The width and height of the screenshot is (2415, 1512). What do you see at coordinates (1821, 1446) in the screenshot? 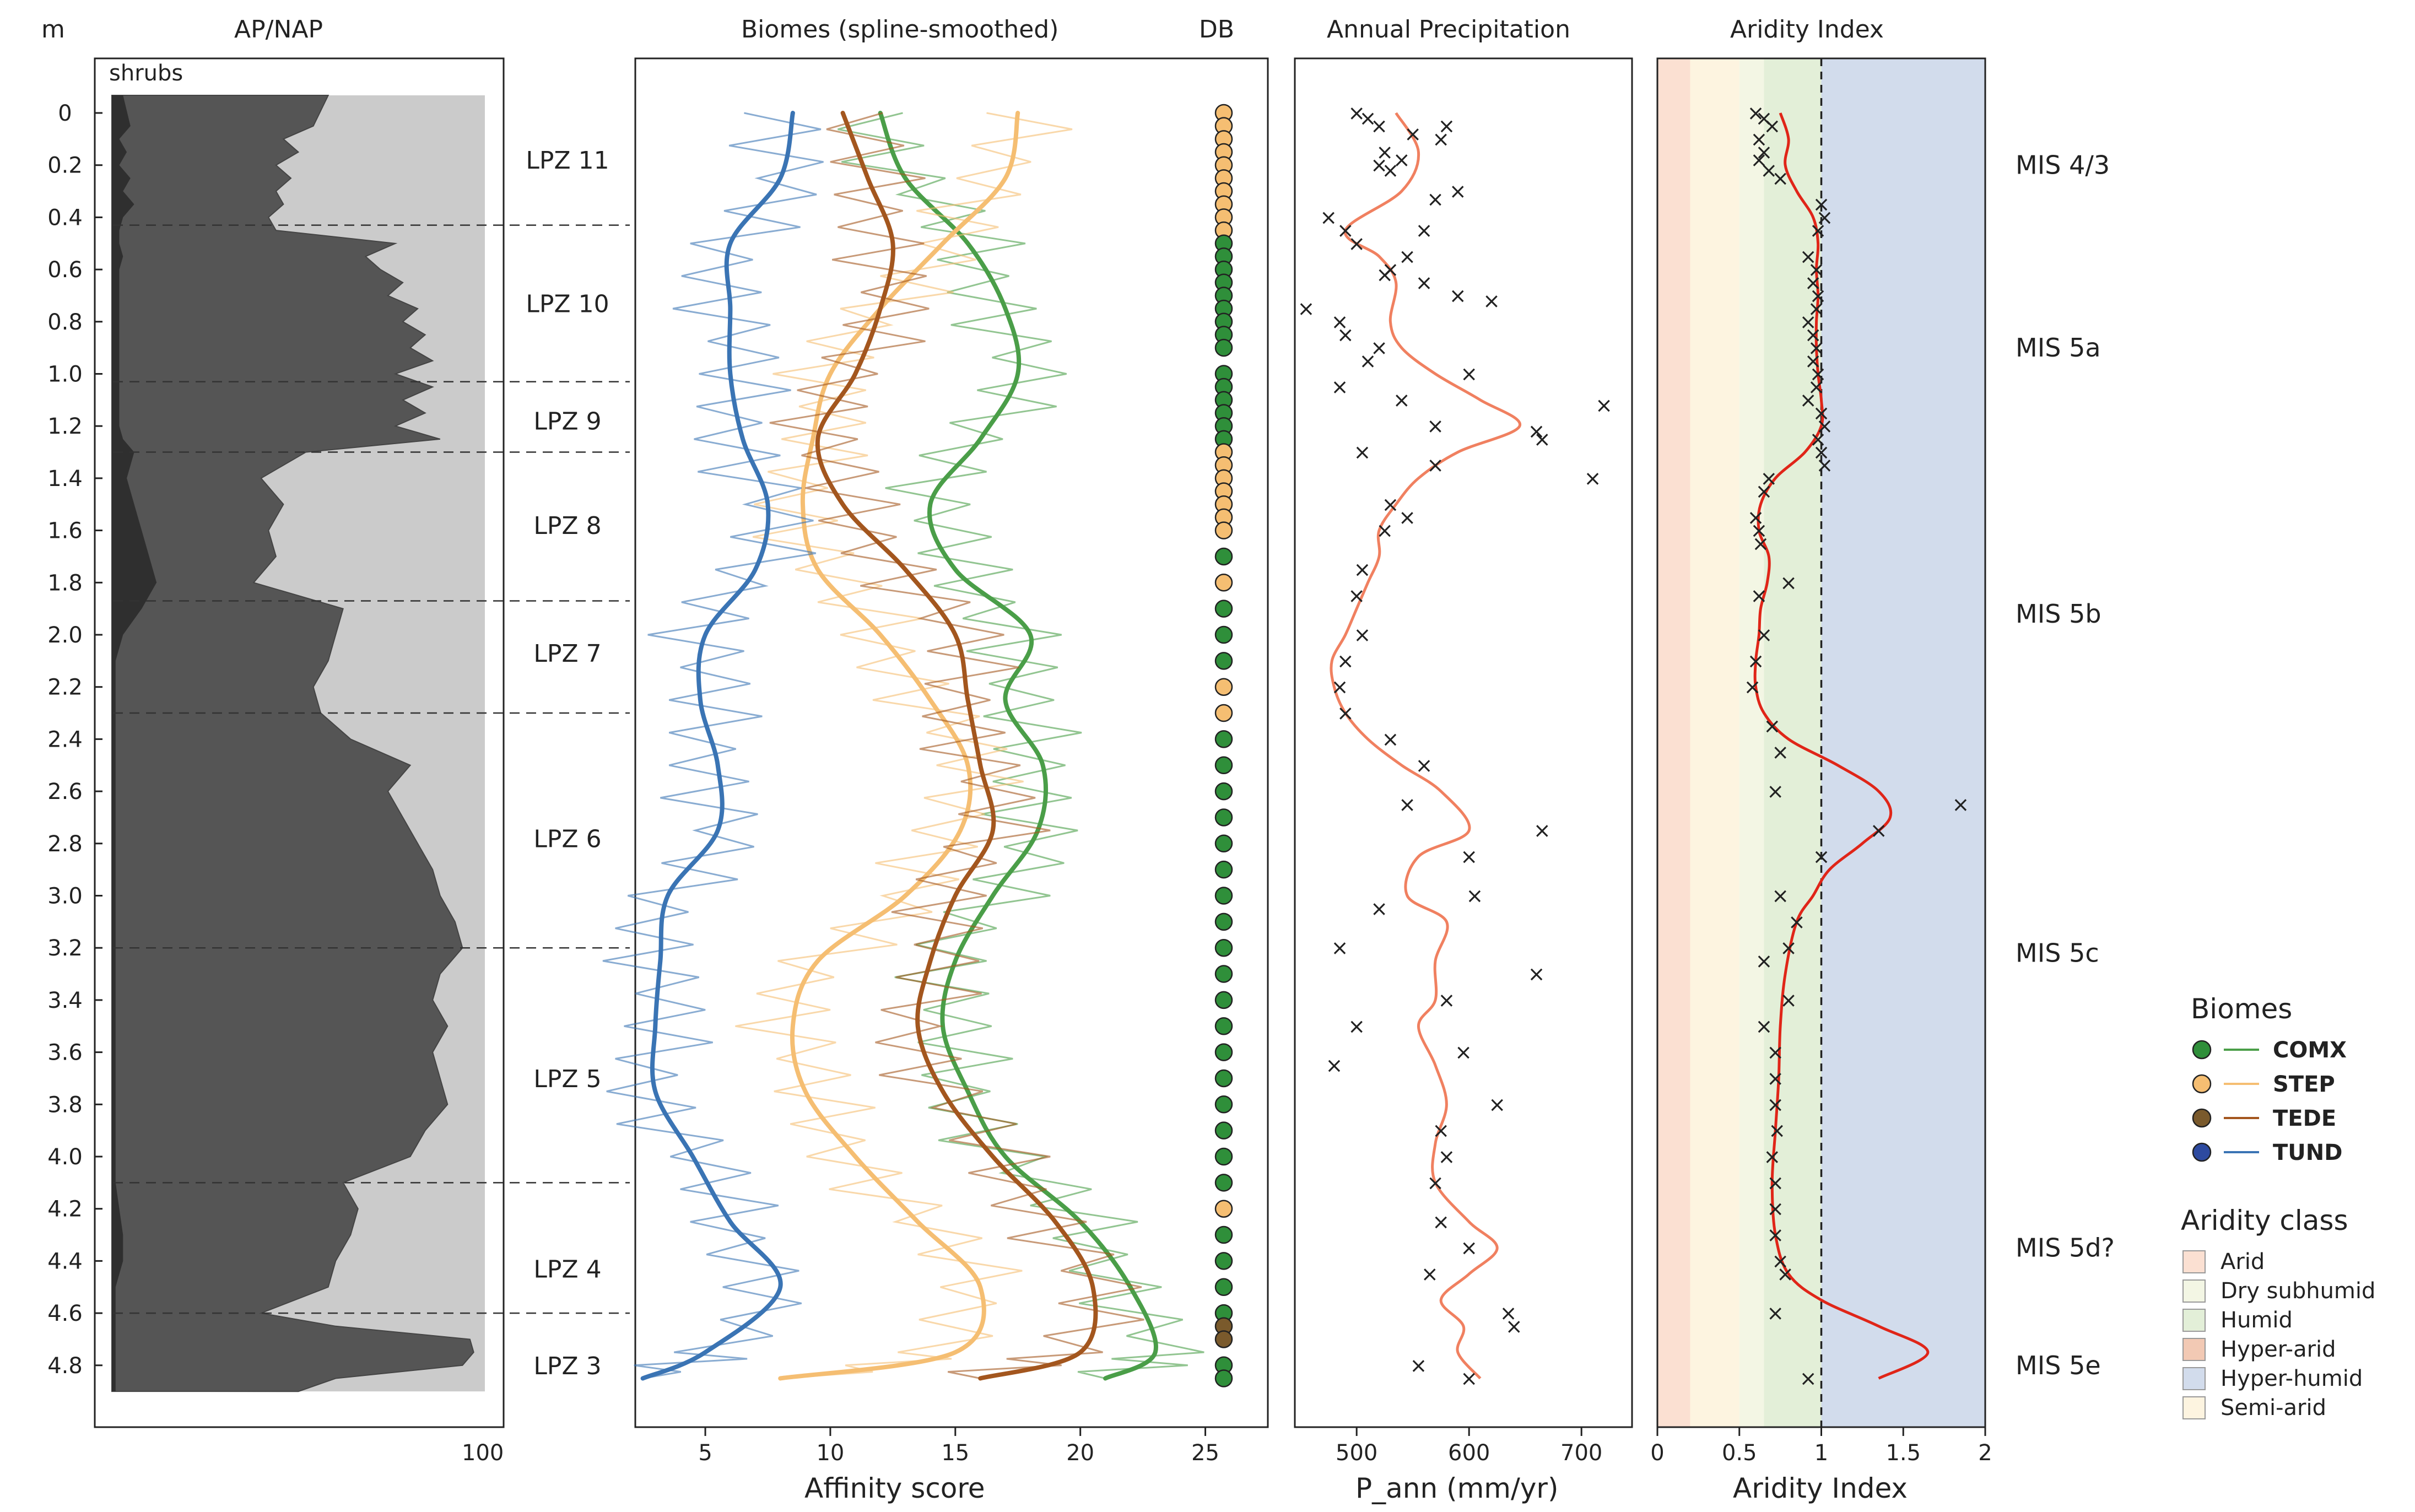
I see `aridity-x-axis: 0 0.5 1 1.5 2` at bounding box center [1821, 1446].